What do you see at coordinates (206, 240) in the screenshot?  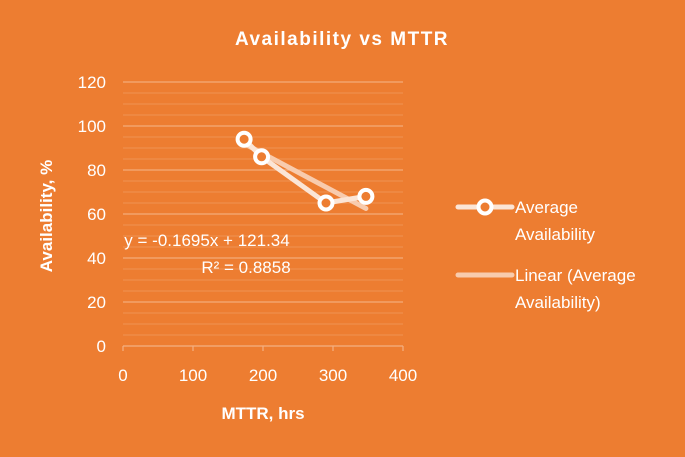 I see `trendline-equation: y = -0.1695x + 121.34` at bounding box center [206, 240].